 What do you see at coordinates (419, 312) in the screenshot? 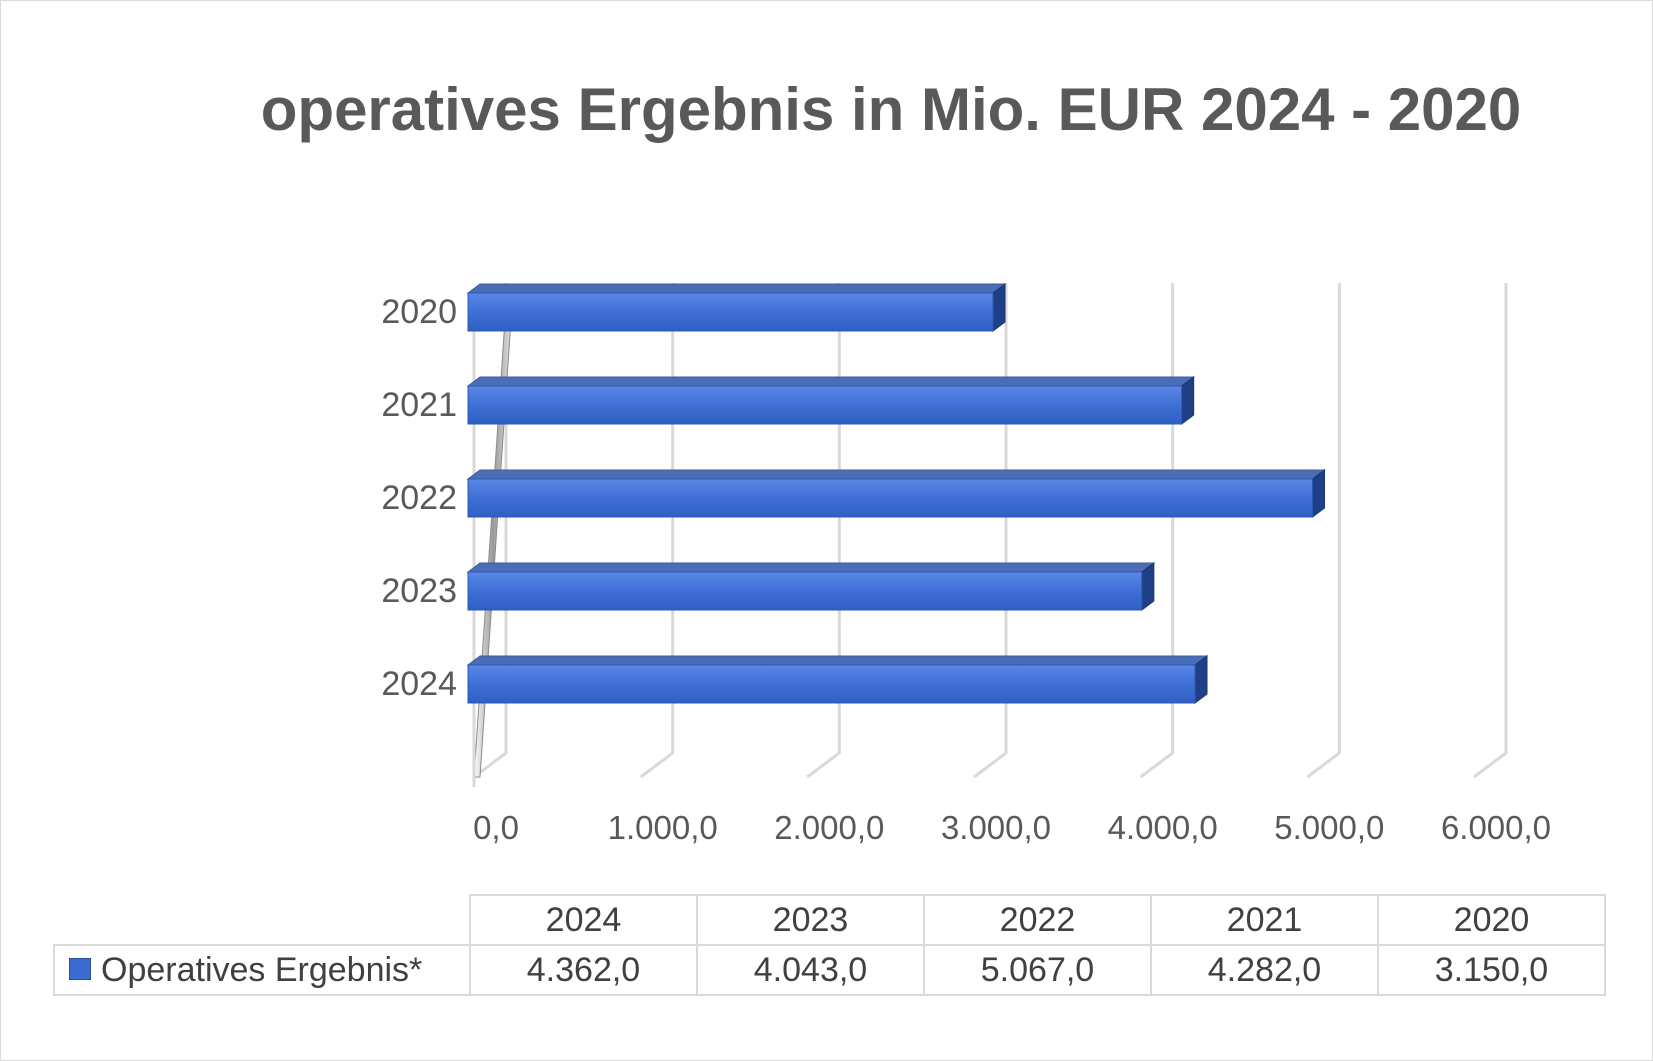
I see `y-tick-label: 2020` at bounding box center [419, 312].